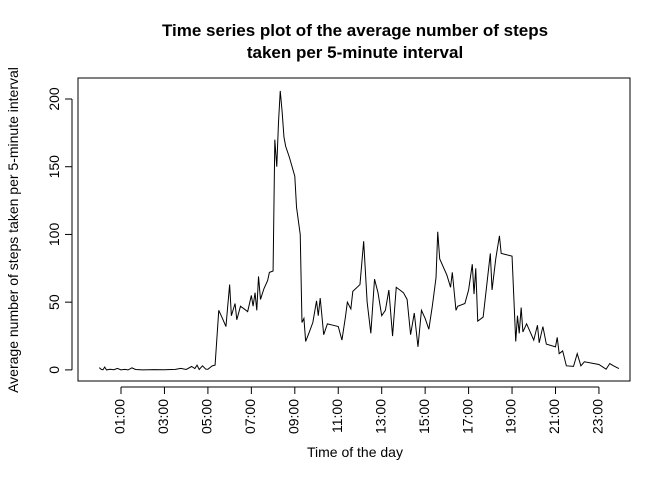 This screenshot has width=672, height=480. I want to click on x-tick-label: 19:00, so click(511, 416).